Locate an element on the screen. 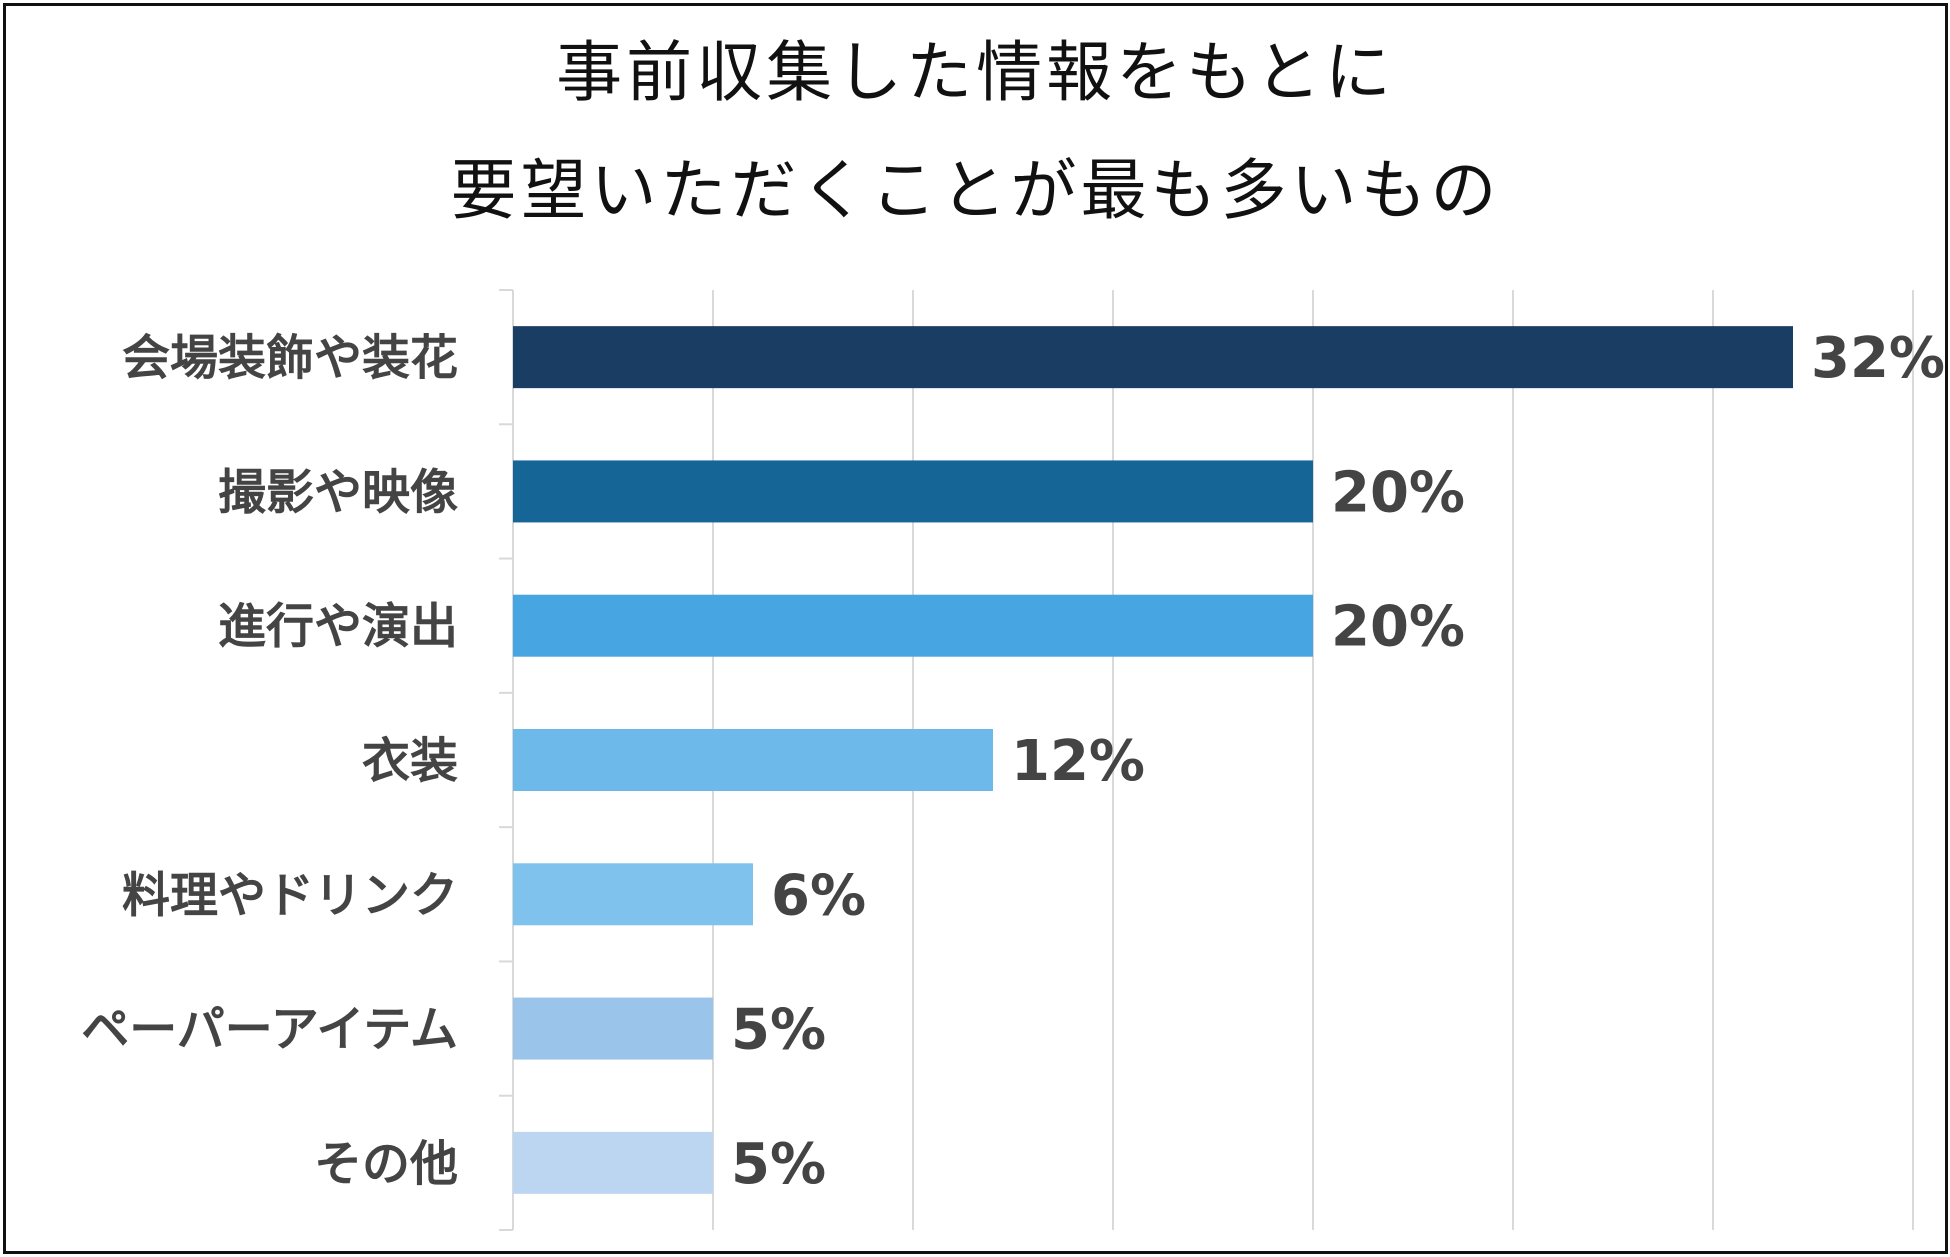  category-label-6: その他 is located at coordinates (386, 1164).